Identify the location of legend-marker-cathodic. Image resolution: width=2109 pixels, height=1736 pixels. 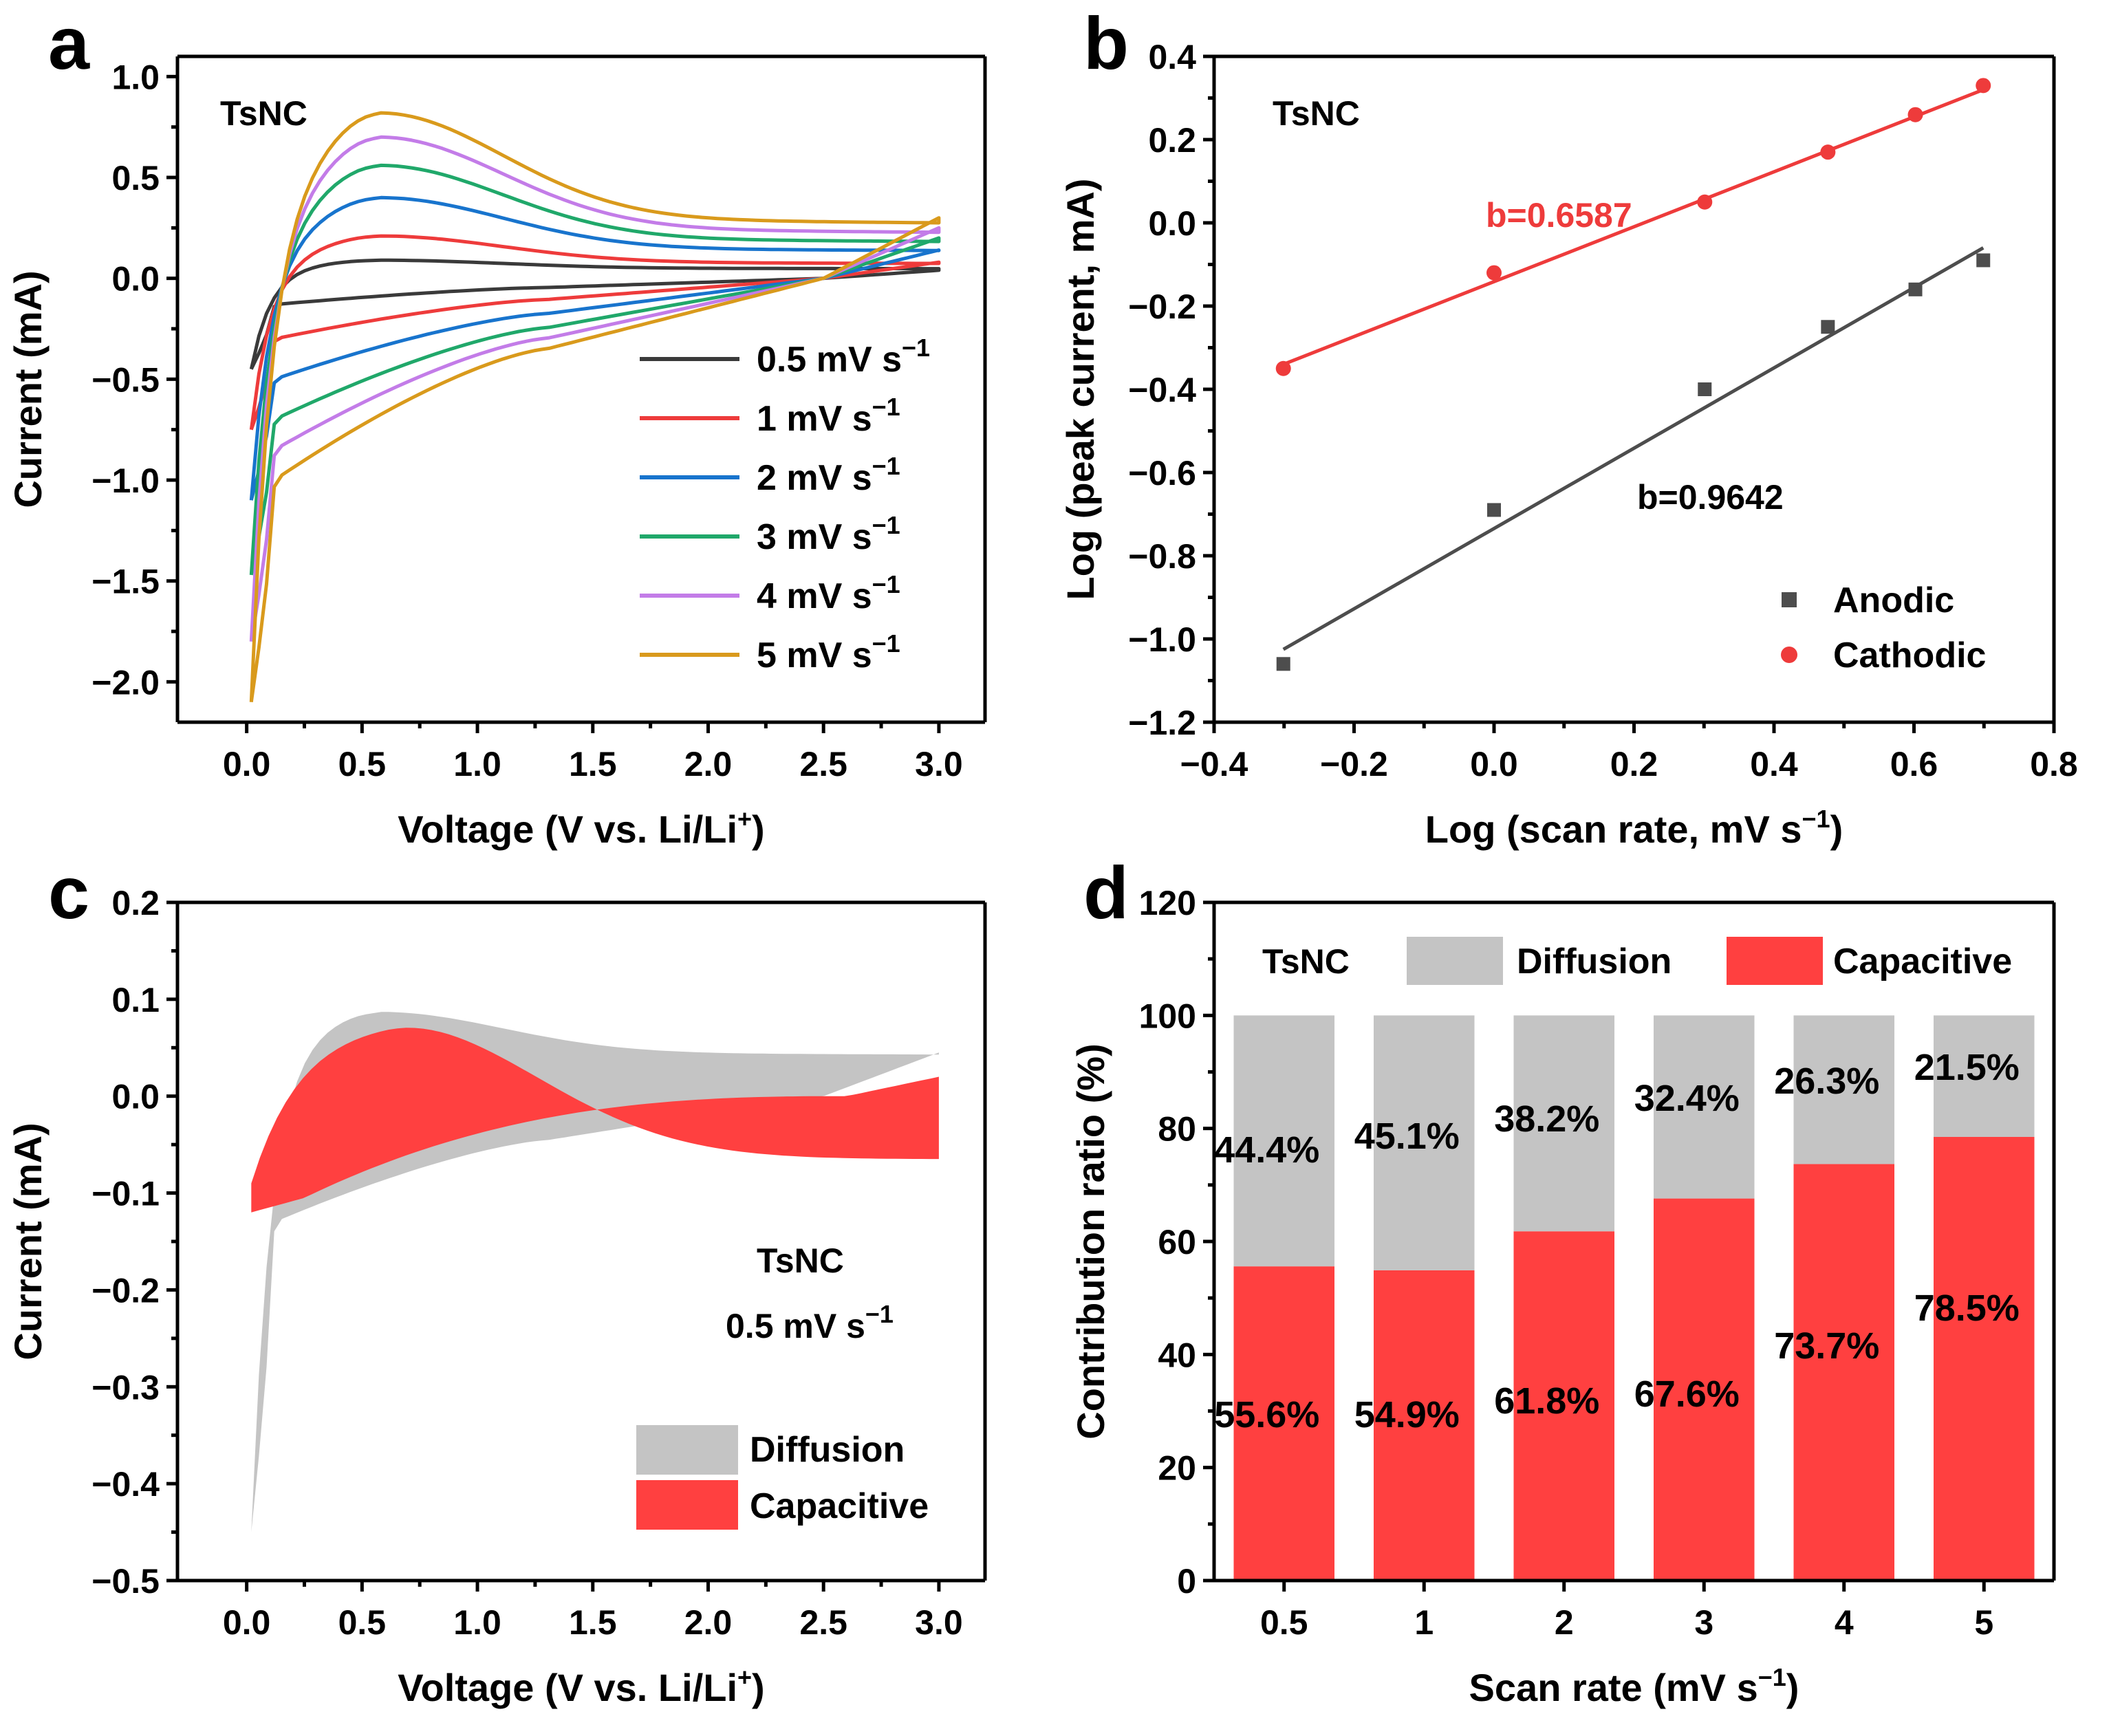
(1789, 655).